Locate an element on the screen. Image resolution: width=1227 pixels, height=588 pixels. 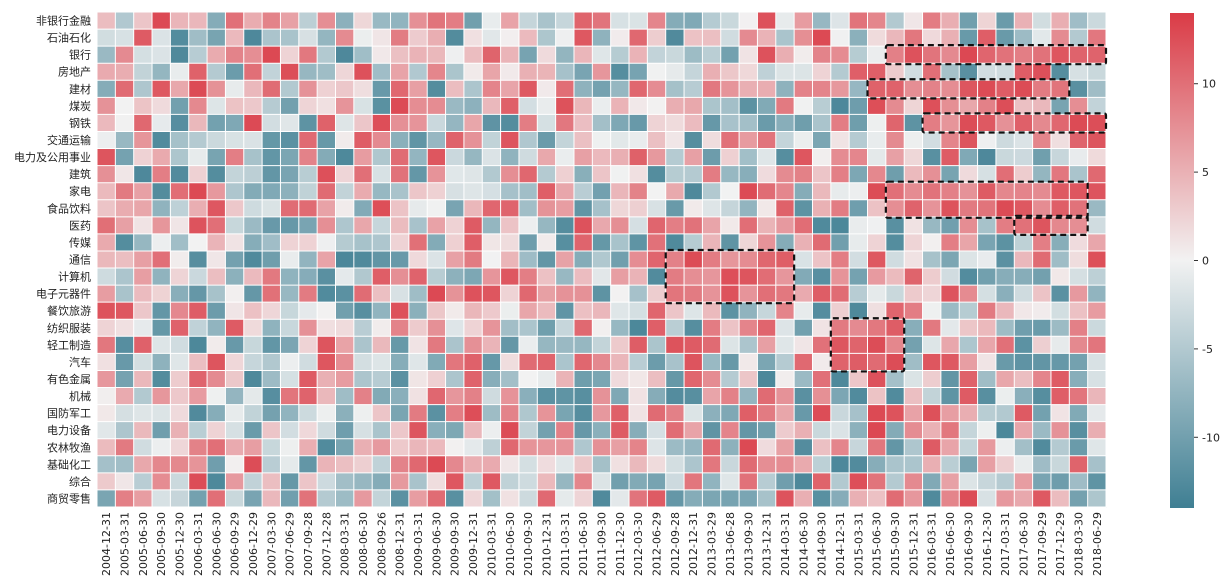
x-tick-label: 2008-06-30 is located at coordinates (363, 544).